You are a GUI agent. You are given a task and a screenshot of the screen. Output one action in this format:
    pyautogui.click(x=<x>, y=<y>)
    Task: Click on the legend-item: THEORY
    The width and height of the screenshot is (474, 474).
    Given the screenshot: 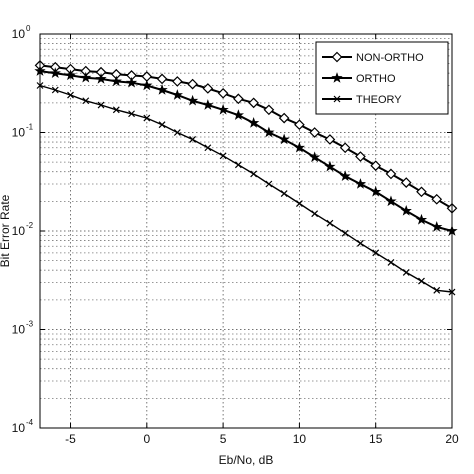 What is the action you would take?
    pyautogui.click(x=362, y=100)
    